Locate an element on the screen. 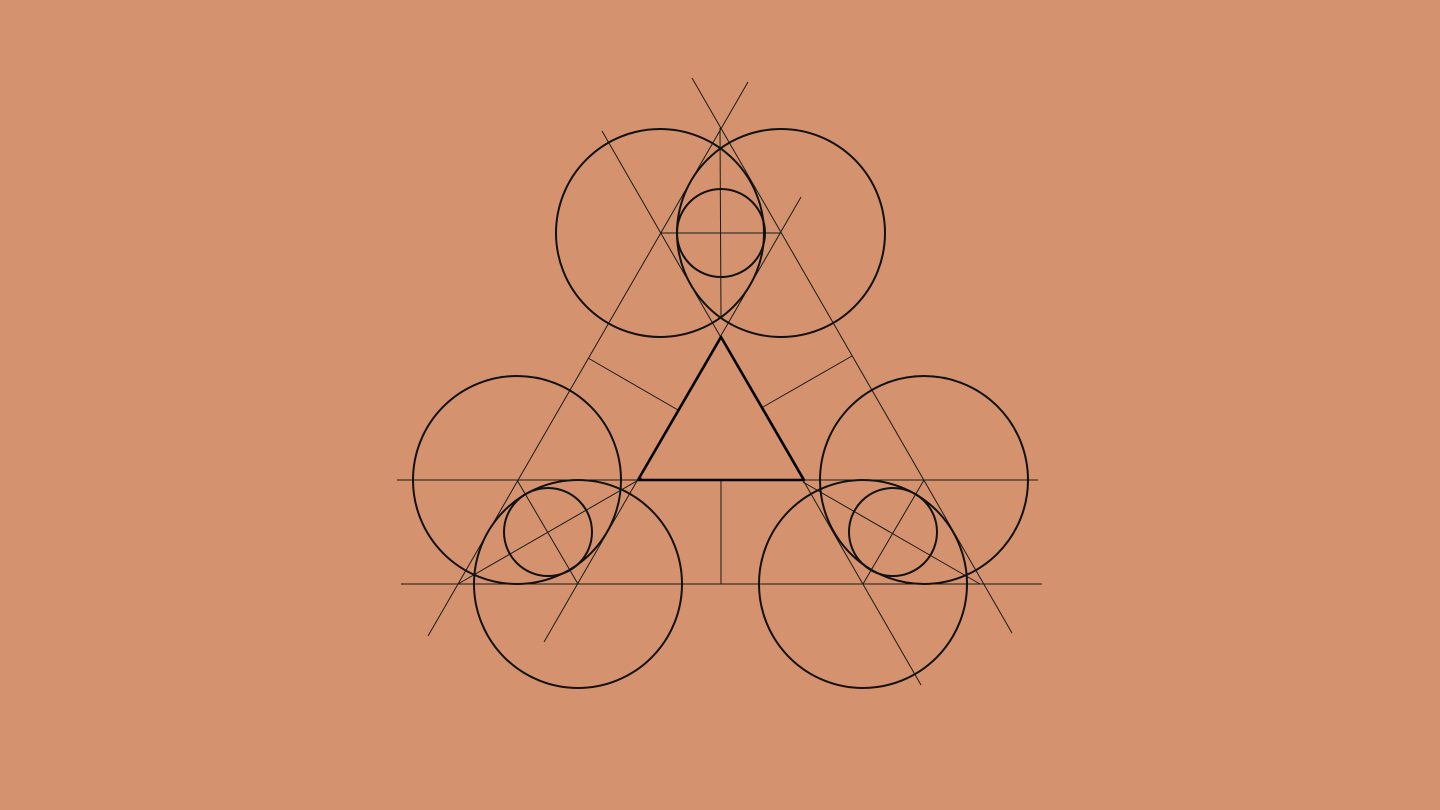 The image size is (1440, 810). diagonal-bottom-left-b is located at coordinates (547, 532).